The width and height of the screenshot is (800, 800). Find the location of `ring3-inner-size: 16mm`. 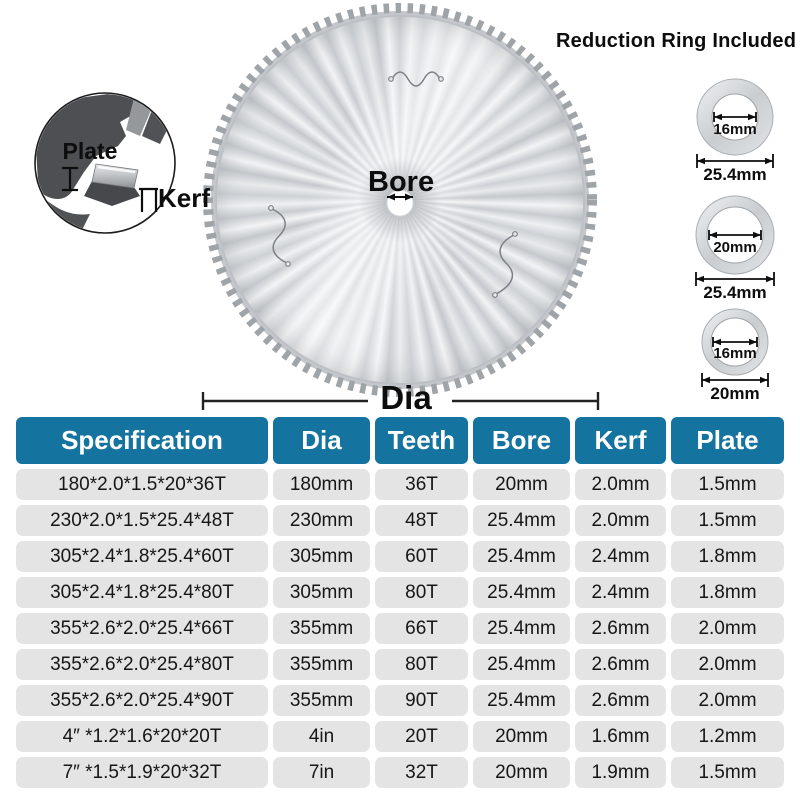

ring3-inner-size: 16mm is located at coordinates (735, 353).